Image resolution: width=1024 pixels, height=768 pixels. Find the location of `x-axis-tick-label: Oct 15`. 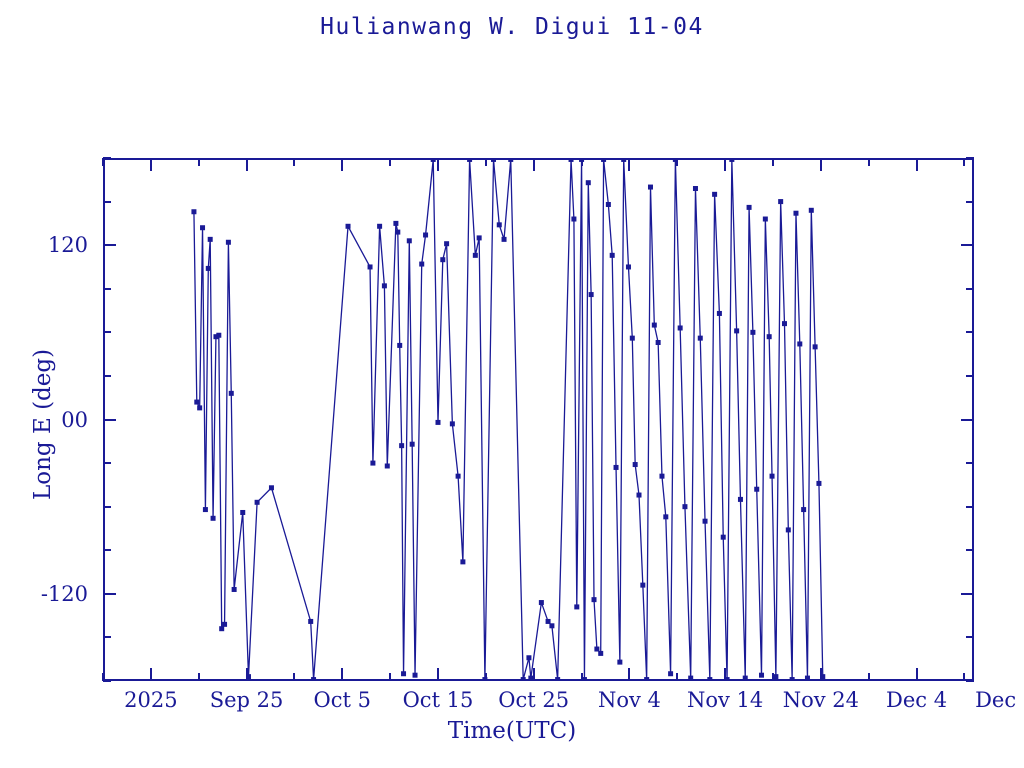

x-axis-tick-label: Oct 15 is located at coordinates (438, 700).